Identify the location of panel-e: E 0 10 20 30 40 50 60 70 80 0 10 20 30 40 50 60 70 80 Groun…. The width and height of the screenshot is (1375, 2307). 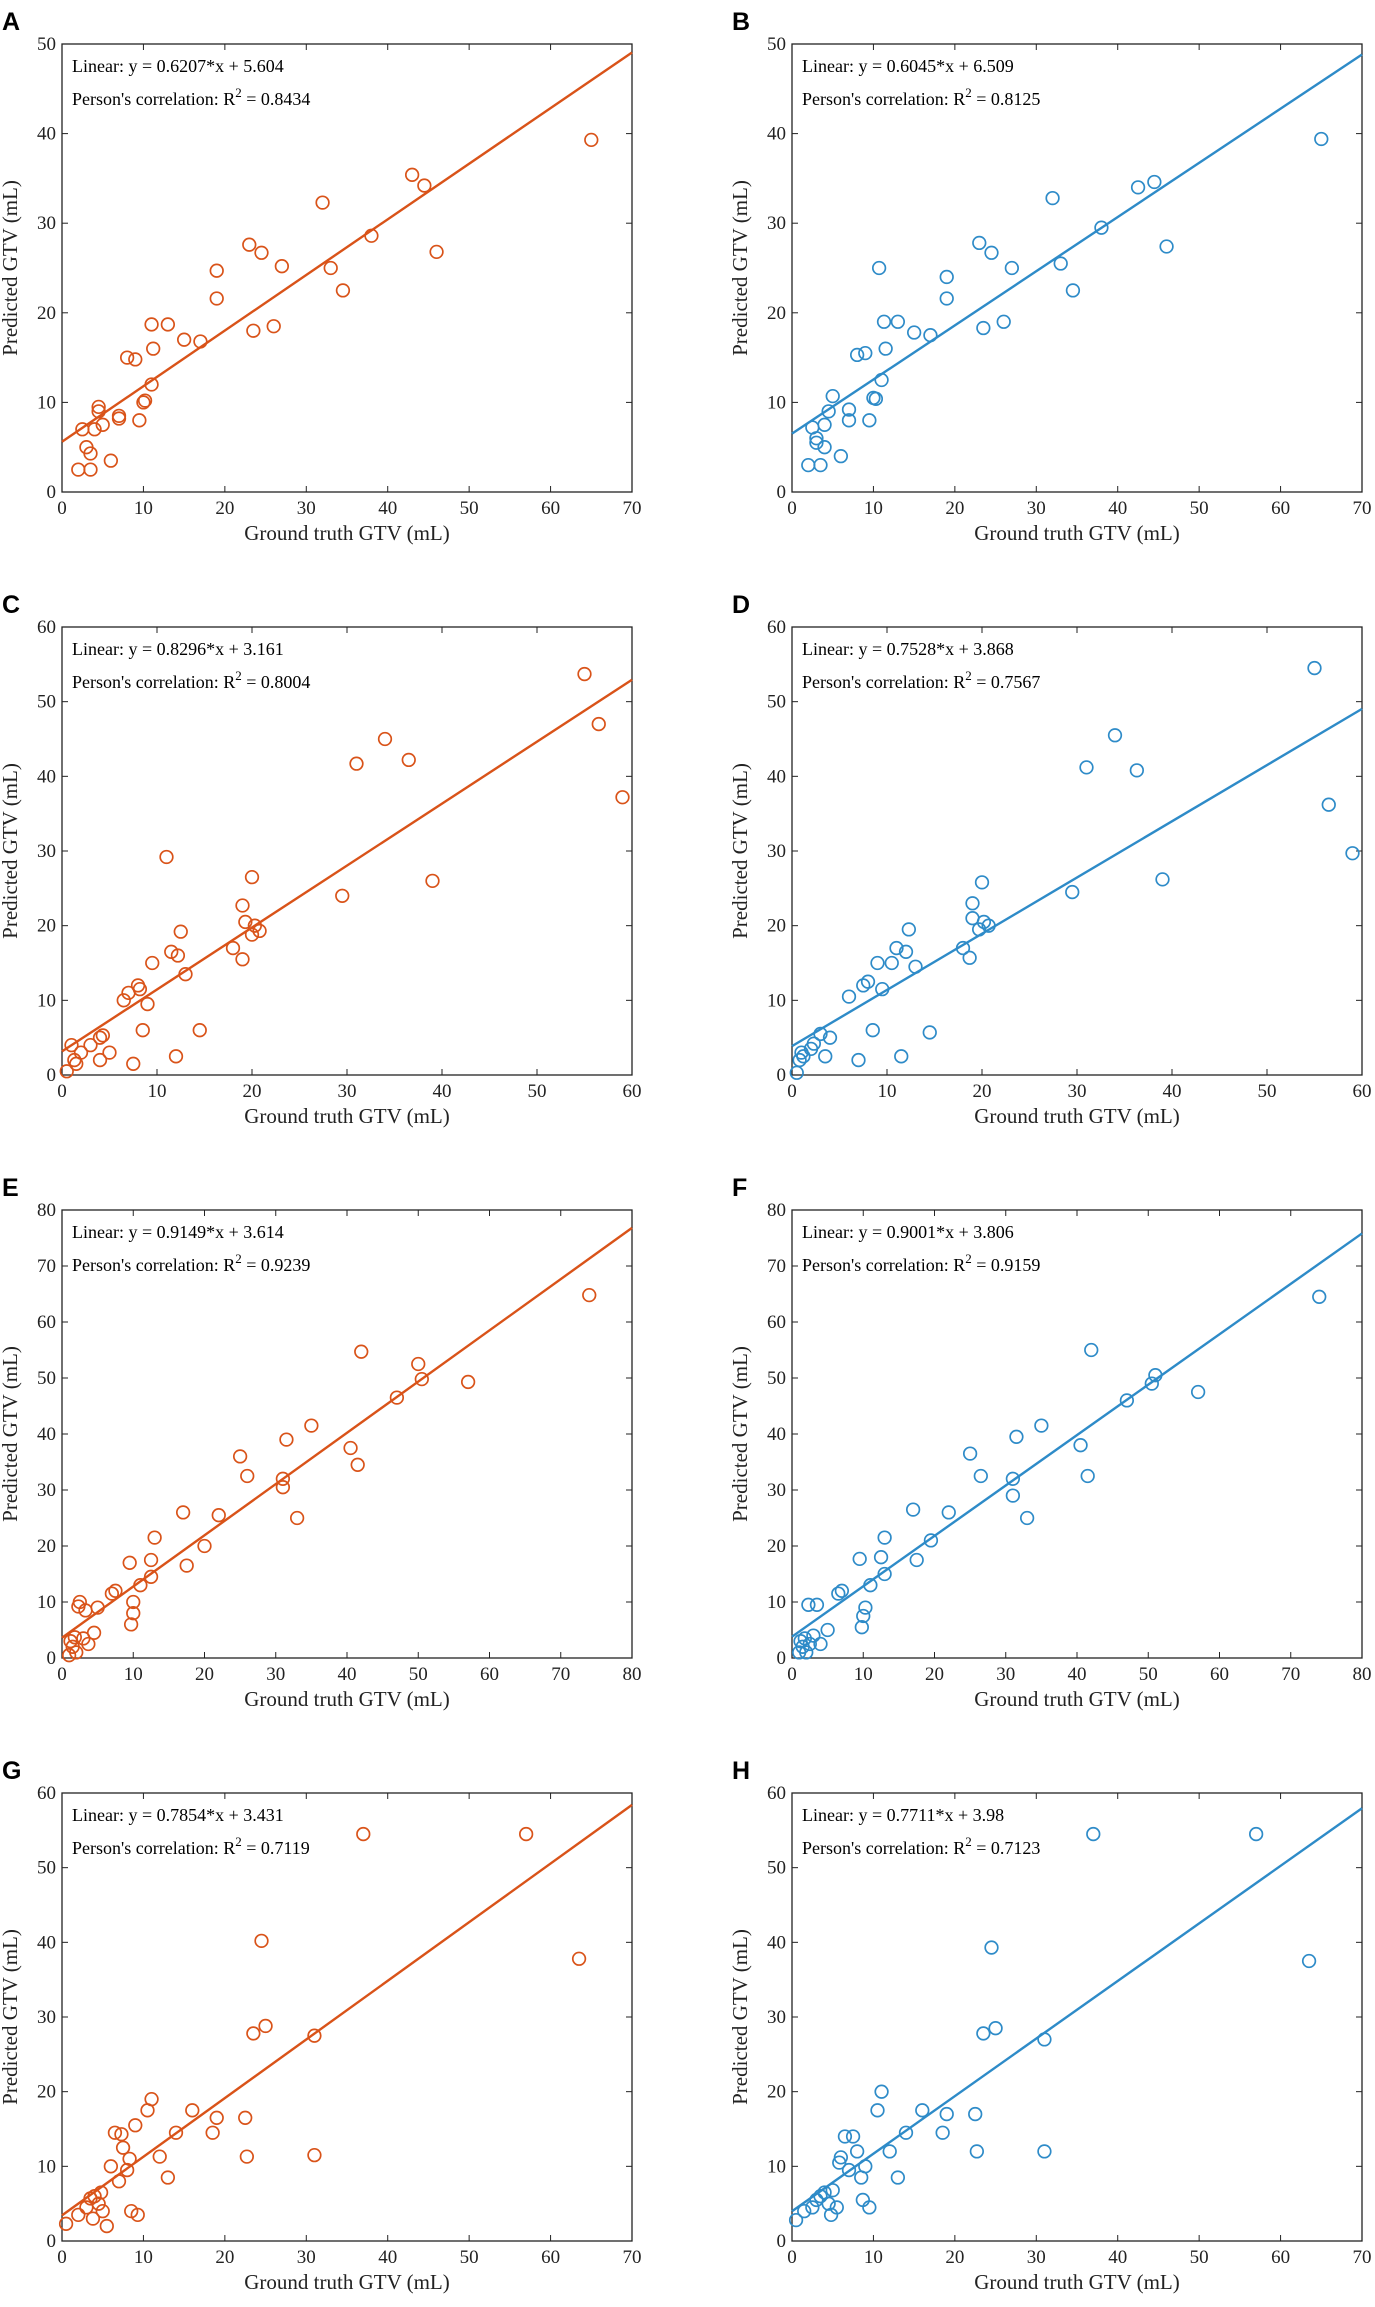
(321, 1442).